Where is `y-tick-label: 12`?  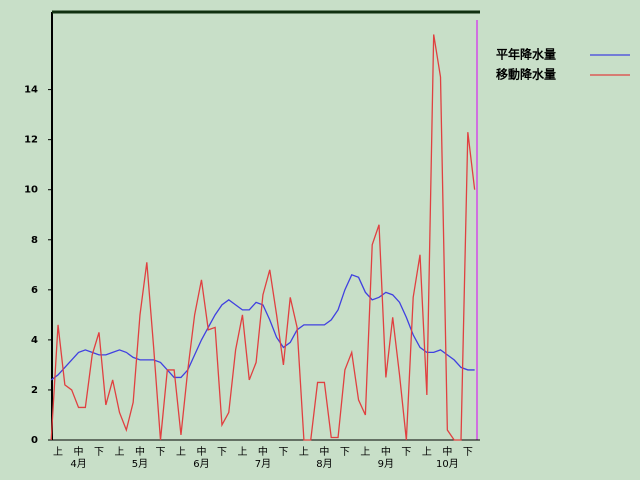 y-tick-label: 12 is located at coordinates (31, 140).